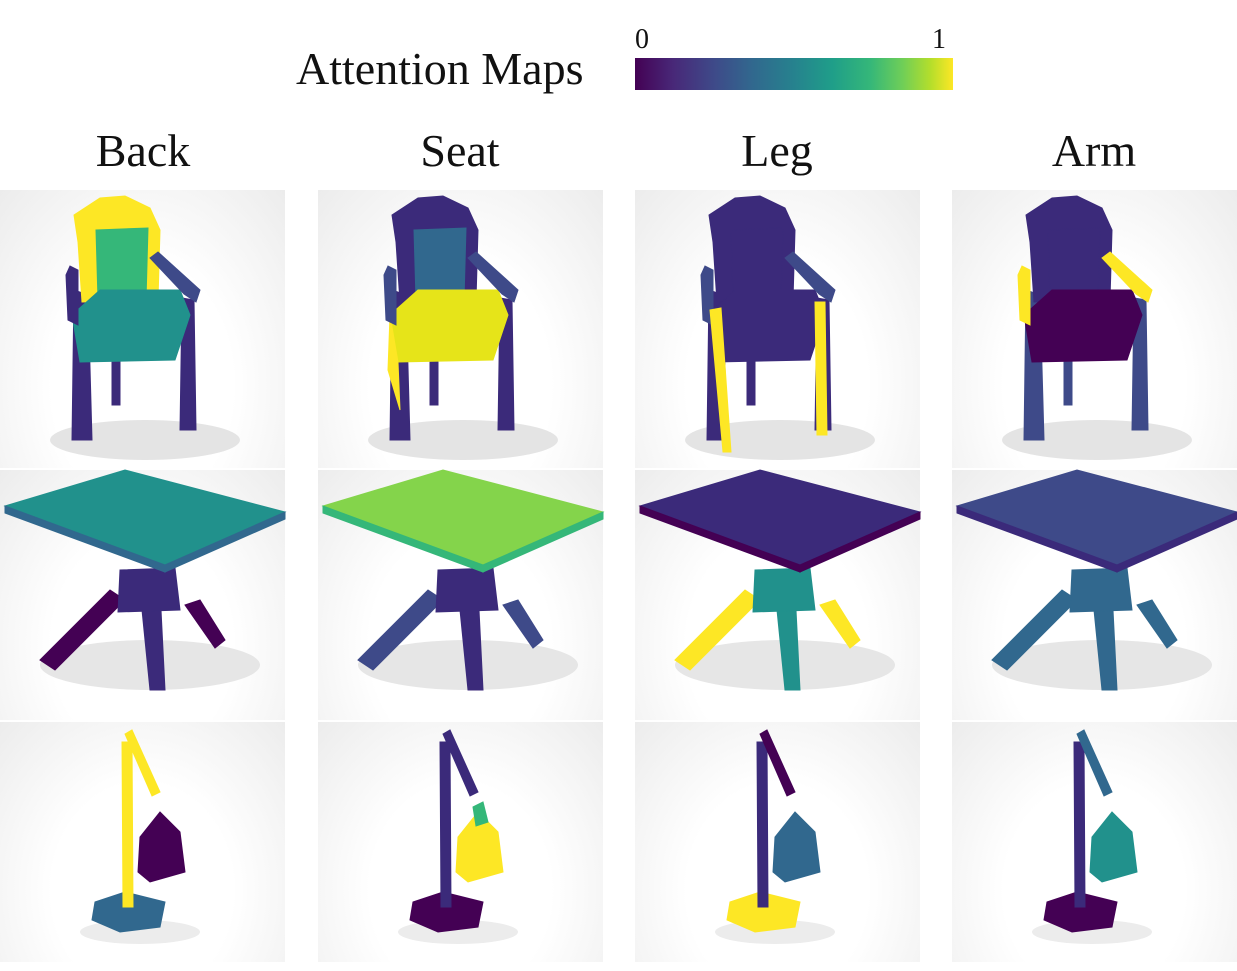 This screenshot has width=1237, height=971. What do you see at coordinates (394, 362) in the screenshot?
I see `chair-seat-side` at bounding box center [394, 362].